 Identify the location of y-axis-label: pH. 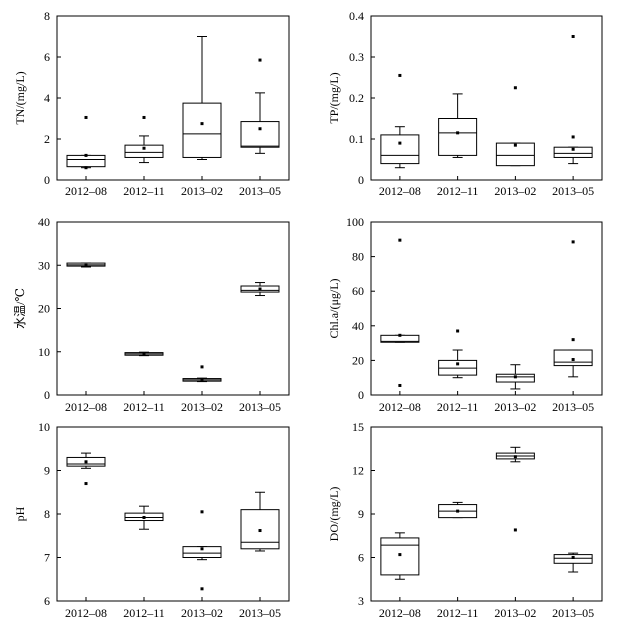
(20, 513).